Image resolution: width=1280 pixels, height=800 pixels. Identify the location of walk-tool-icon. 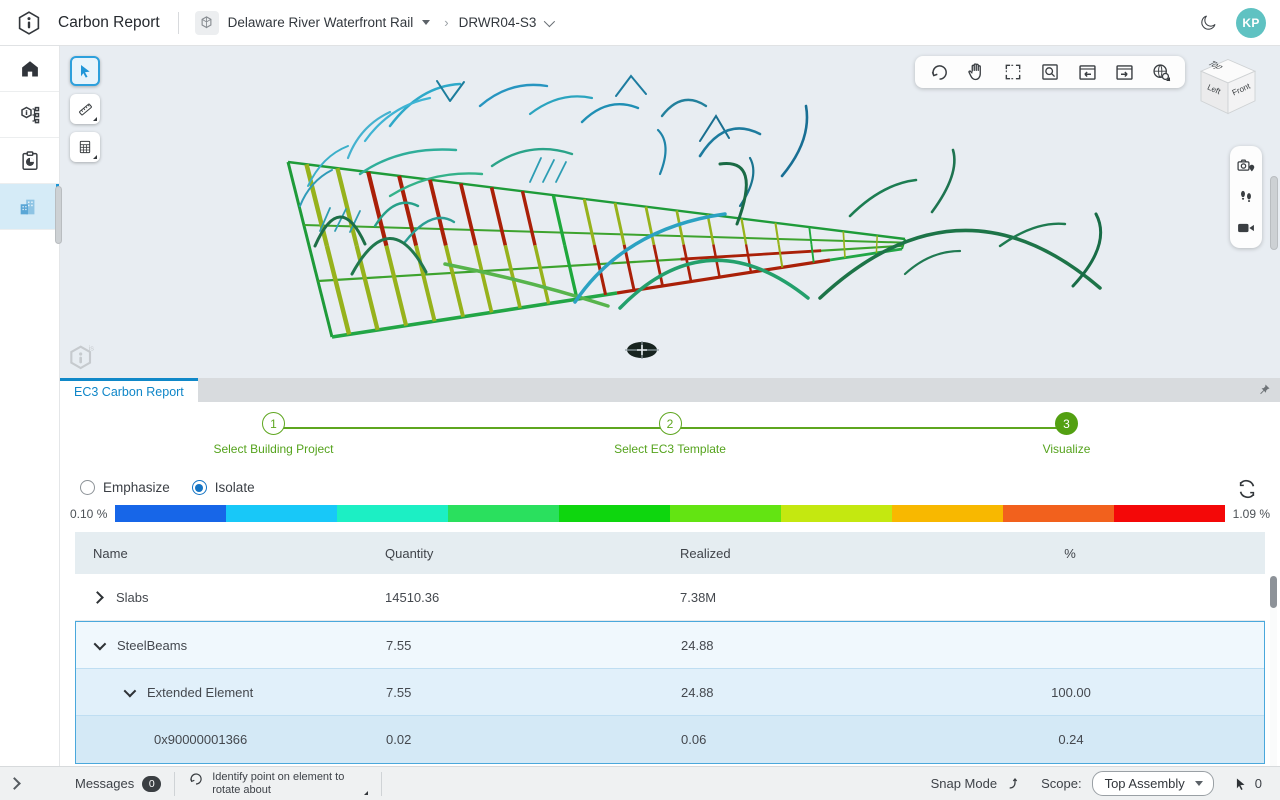
(1246, 197).